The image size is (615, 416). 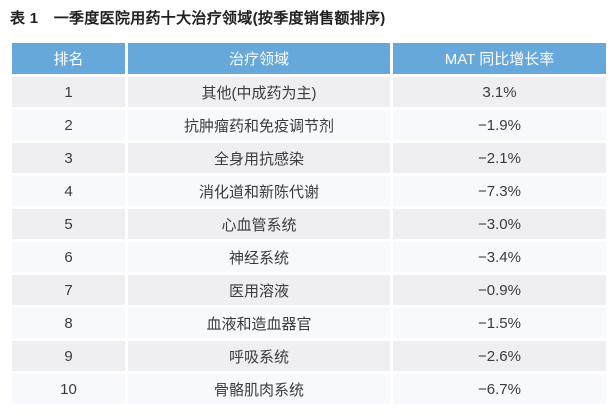 I want to click on area-cell: 全身用抗感染, so click(x=259, y=158).